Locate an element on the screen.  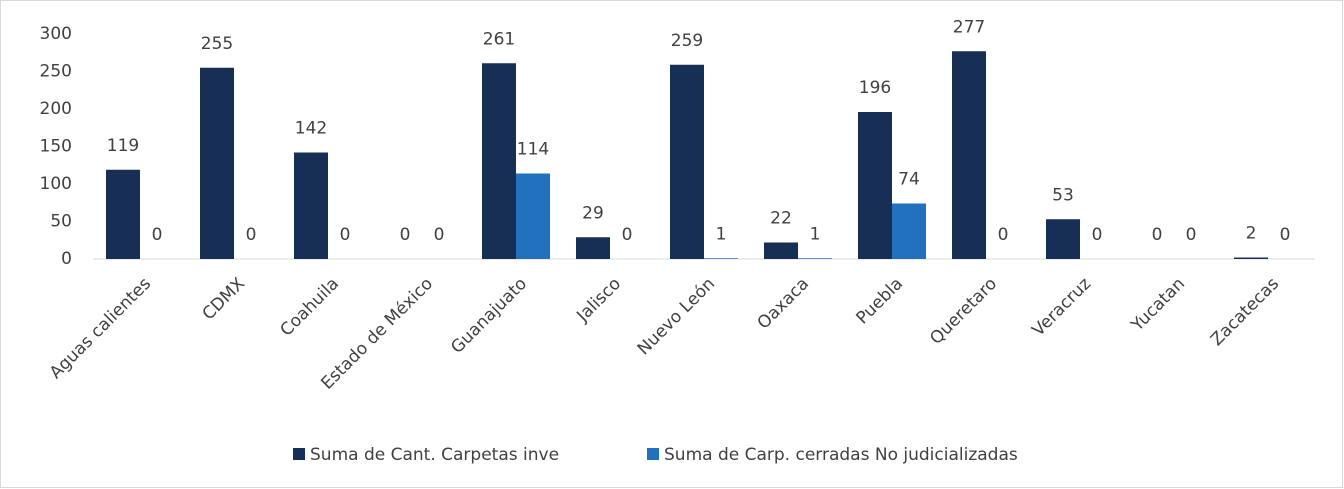
data-label: 255 is located at coordinates (217, 44).